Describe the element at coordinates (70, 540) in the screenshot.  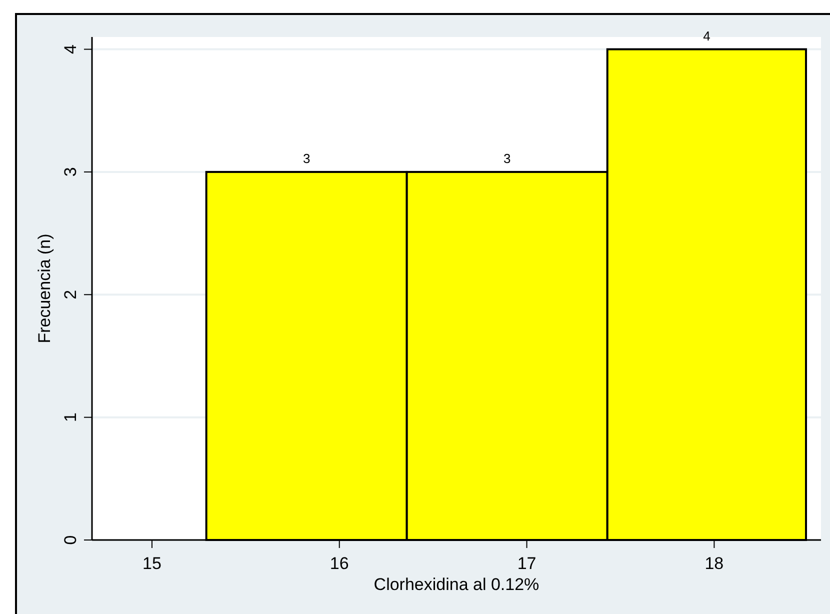
I see `y-tick-label: 0` at that location.